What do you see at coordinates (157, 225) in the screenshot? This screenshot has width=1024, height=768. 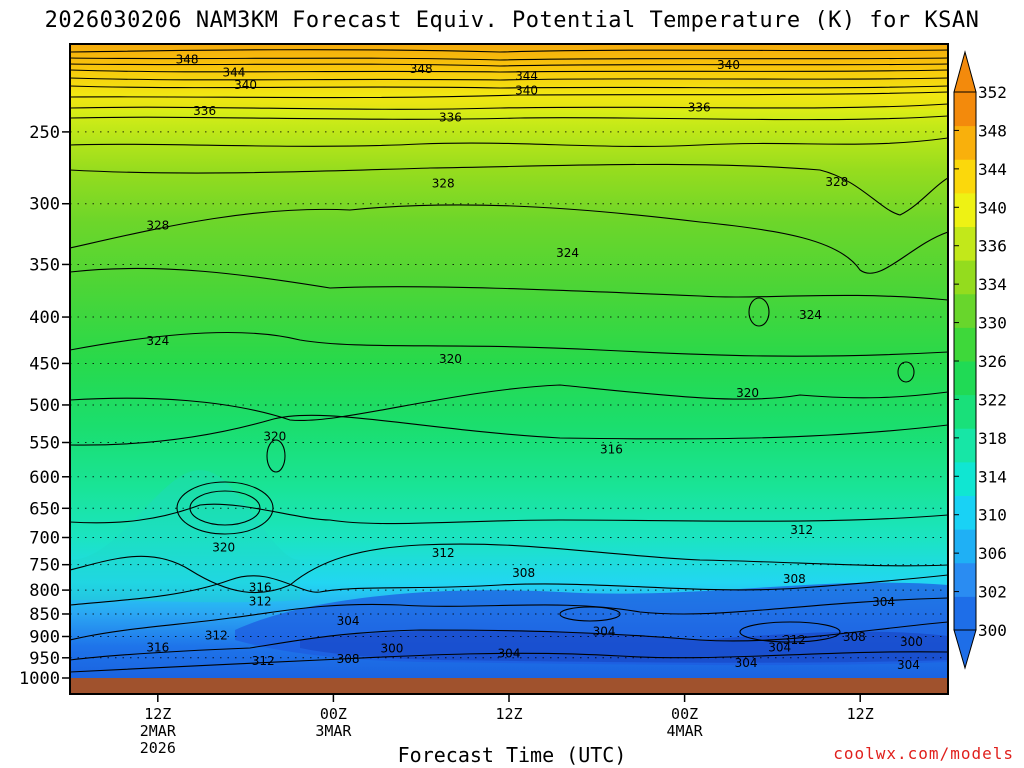 I see `contour-label: 328` at bounding box center [157, 225].